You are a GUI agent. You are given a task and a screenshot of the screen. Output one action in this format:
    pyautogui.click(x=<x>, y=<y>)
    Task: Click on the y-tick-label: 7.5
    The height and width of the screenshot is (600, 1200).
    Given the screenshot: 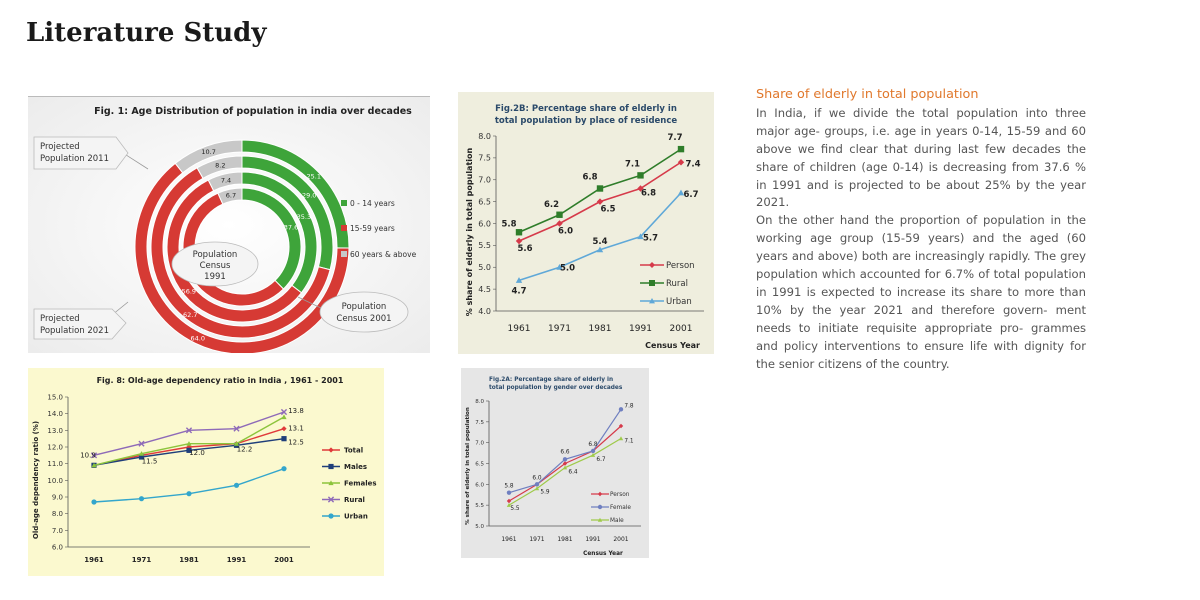 What is the action you would take?
    pyautogui.click(x=479, y=423)
    